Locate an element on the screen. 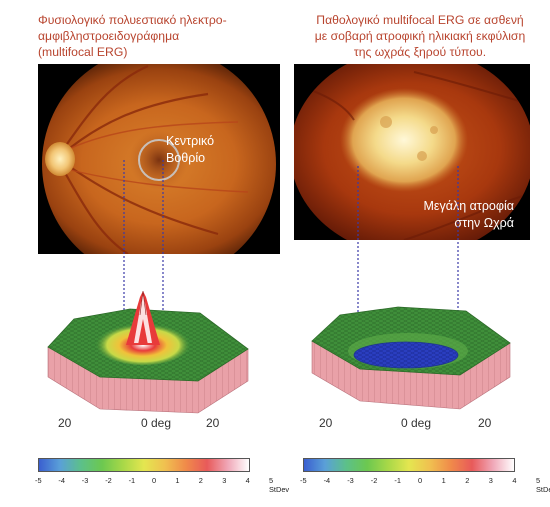  fovea-label: Κεντρικό Βοθρίο is located at coordinates (190, 150).